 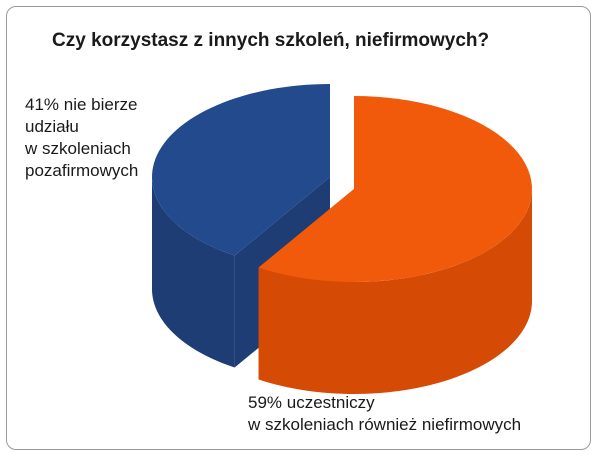 I want to click on slice-label-line: w szkoleniach, so click(x=78, y=148).